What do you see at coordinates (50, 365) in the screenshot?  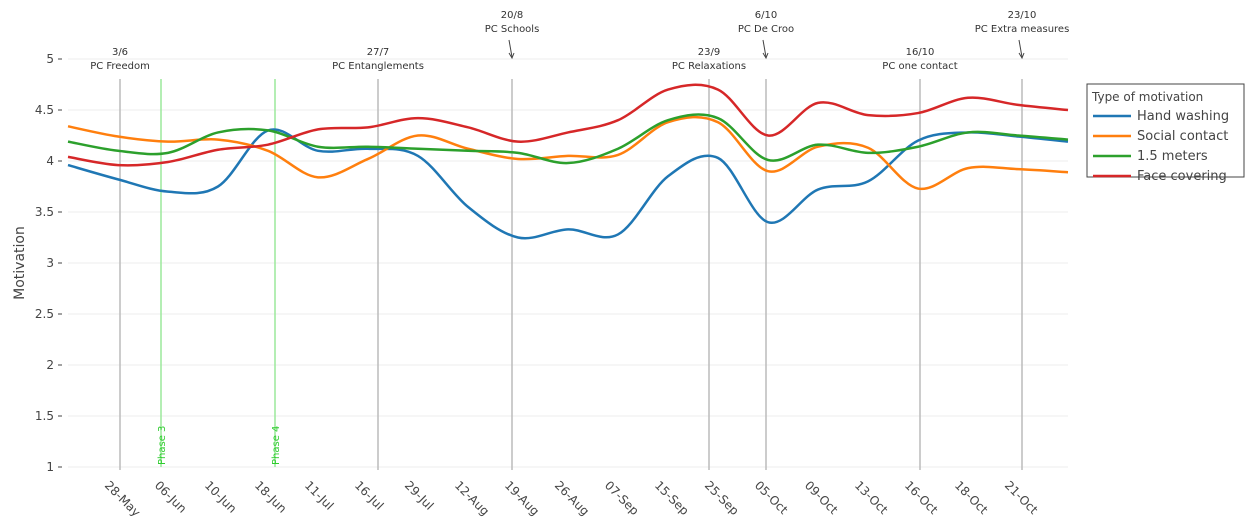 I see `y-tick-label: 2` at bounding box center [50, 365].